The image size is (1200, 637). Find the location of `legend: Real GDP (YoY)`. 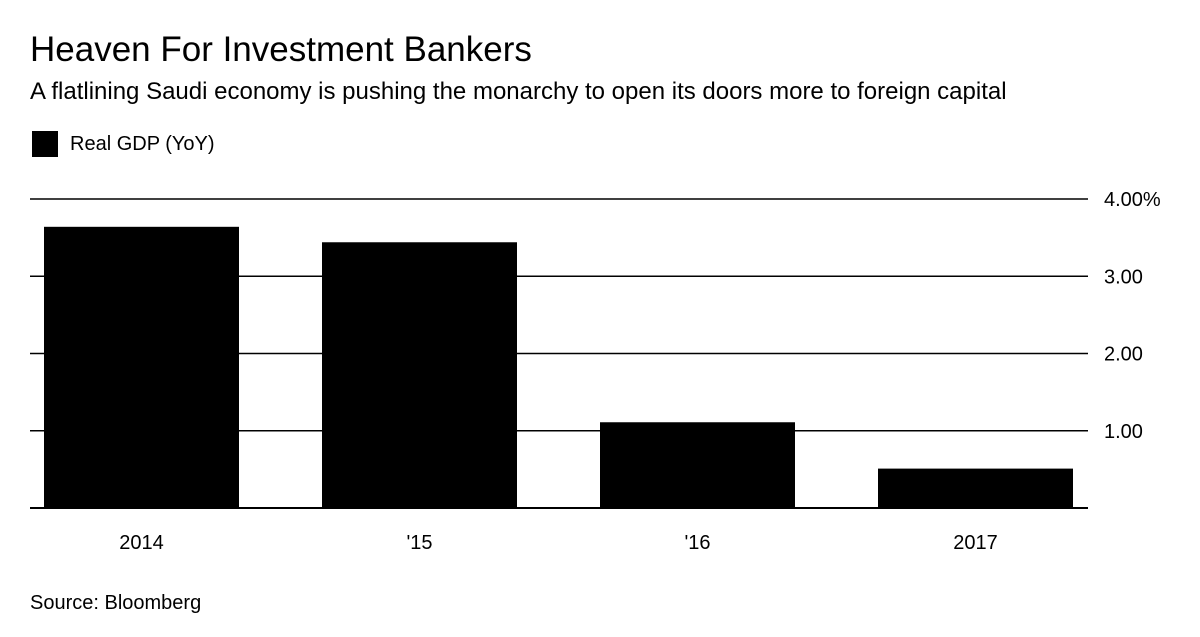

legend: Real GDP (YoY) is located at coordinates (123, 144).